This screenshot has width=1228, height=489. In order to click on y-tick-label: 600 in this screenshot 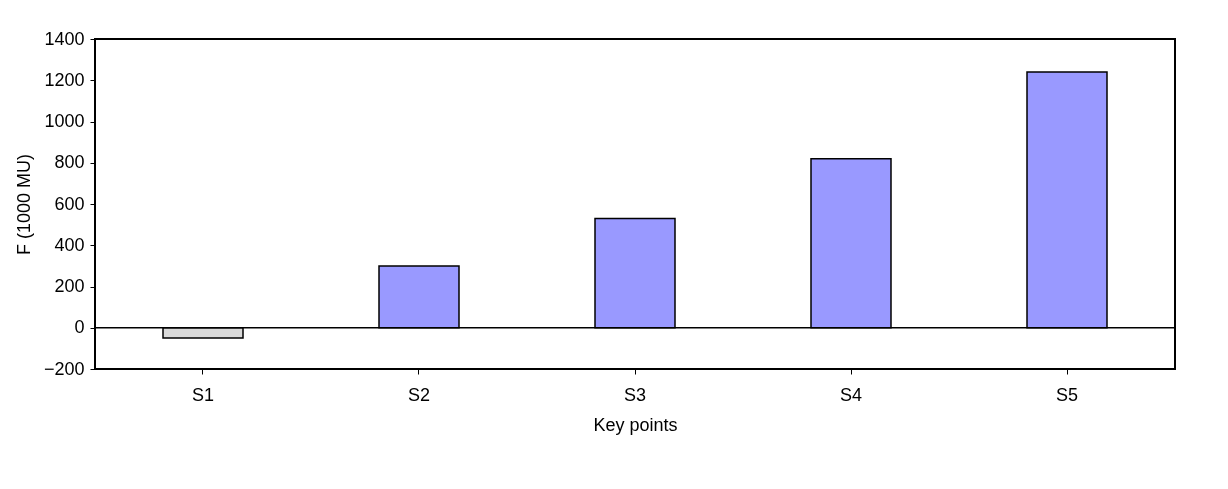, I will do `click(69, 203)`.